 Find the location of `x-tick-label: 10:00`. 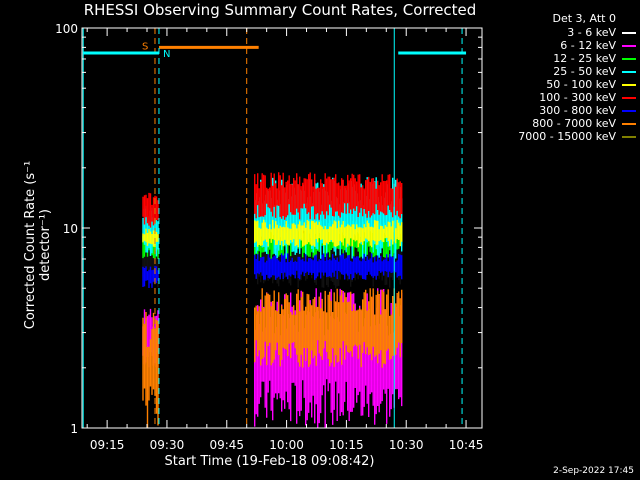

x-tick-label: 10:00 is located at coordinates (286, 445).